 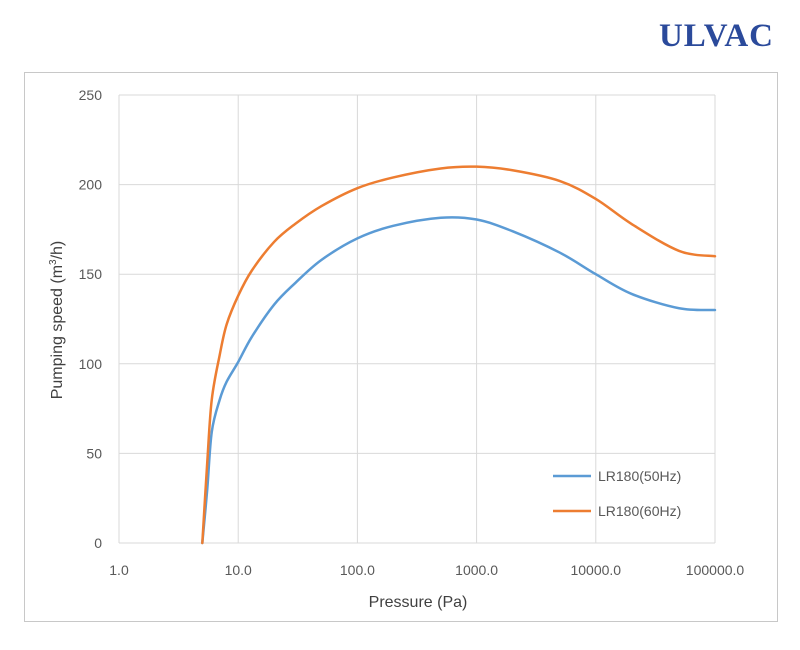 I want to click on y-tick-label: 100, so click(x=91, y=364).